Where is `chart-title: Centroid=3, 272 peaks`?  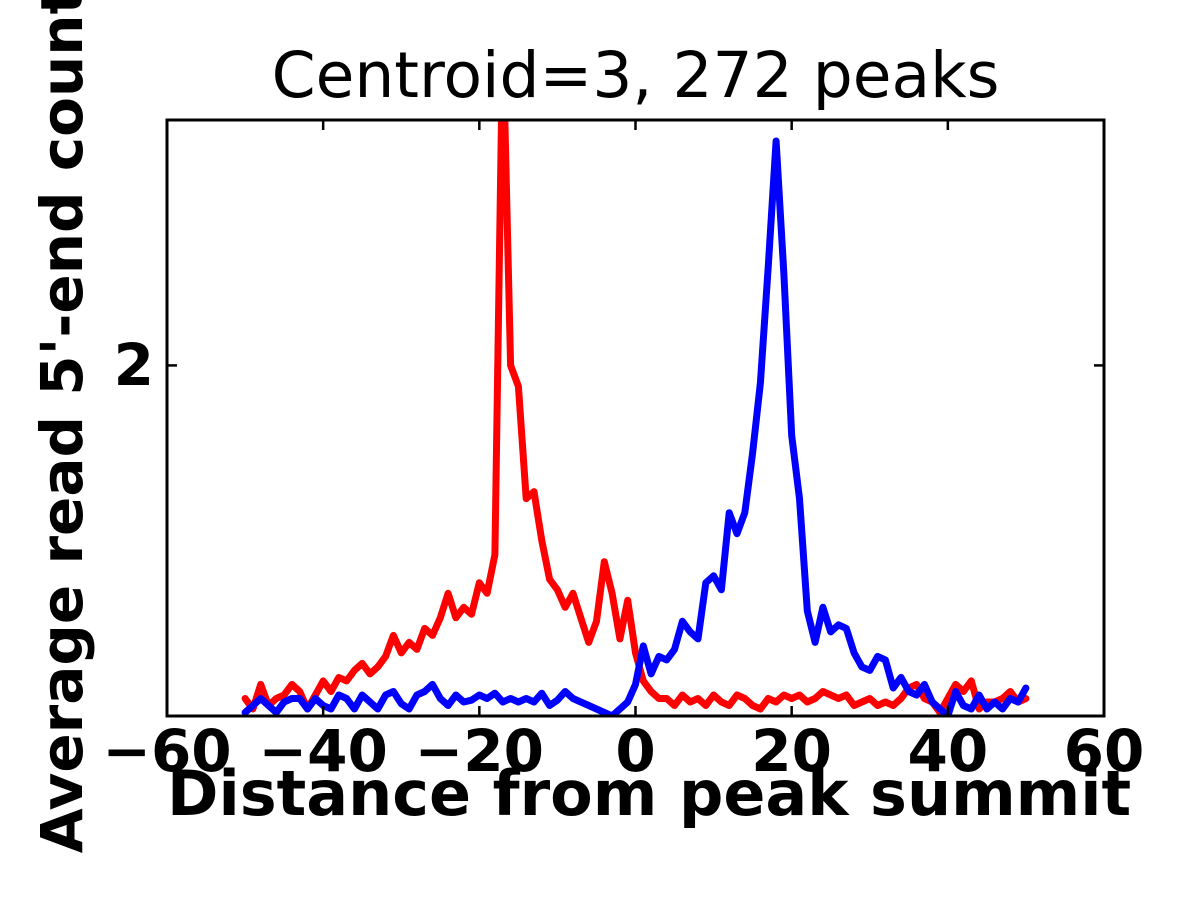 chart-title: Centroid=3, 272 peaks is located at coordinates (635, 75).